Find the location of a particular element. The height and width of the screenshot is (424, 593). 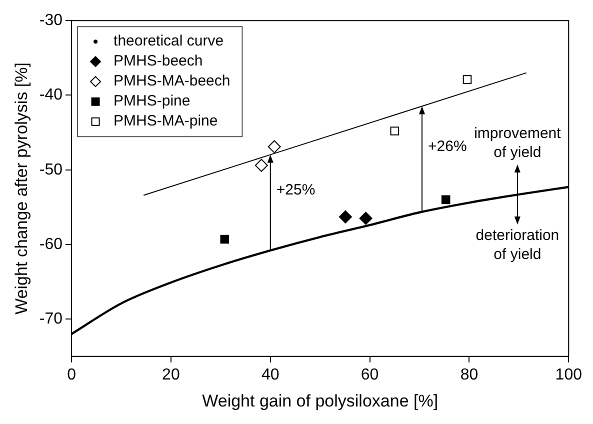

y-axis-title: Weight change after pyrolysis [%] is located at coordinates (21, 188).